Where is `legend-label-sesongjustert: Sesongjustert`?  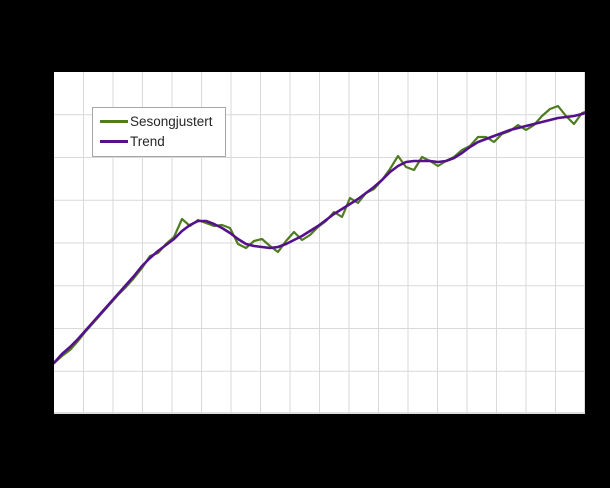
legend-label-sesongjustert: Sesongjustert is located at coordinates (171, 121).